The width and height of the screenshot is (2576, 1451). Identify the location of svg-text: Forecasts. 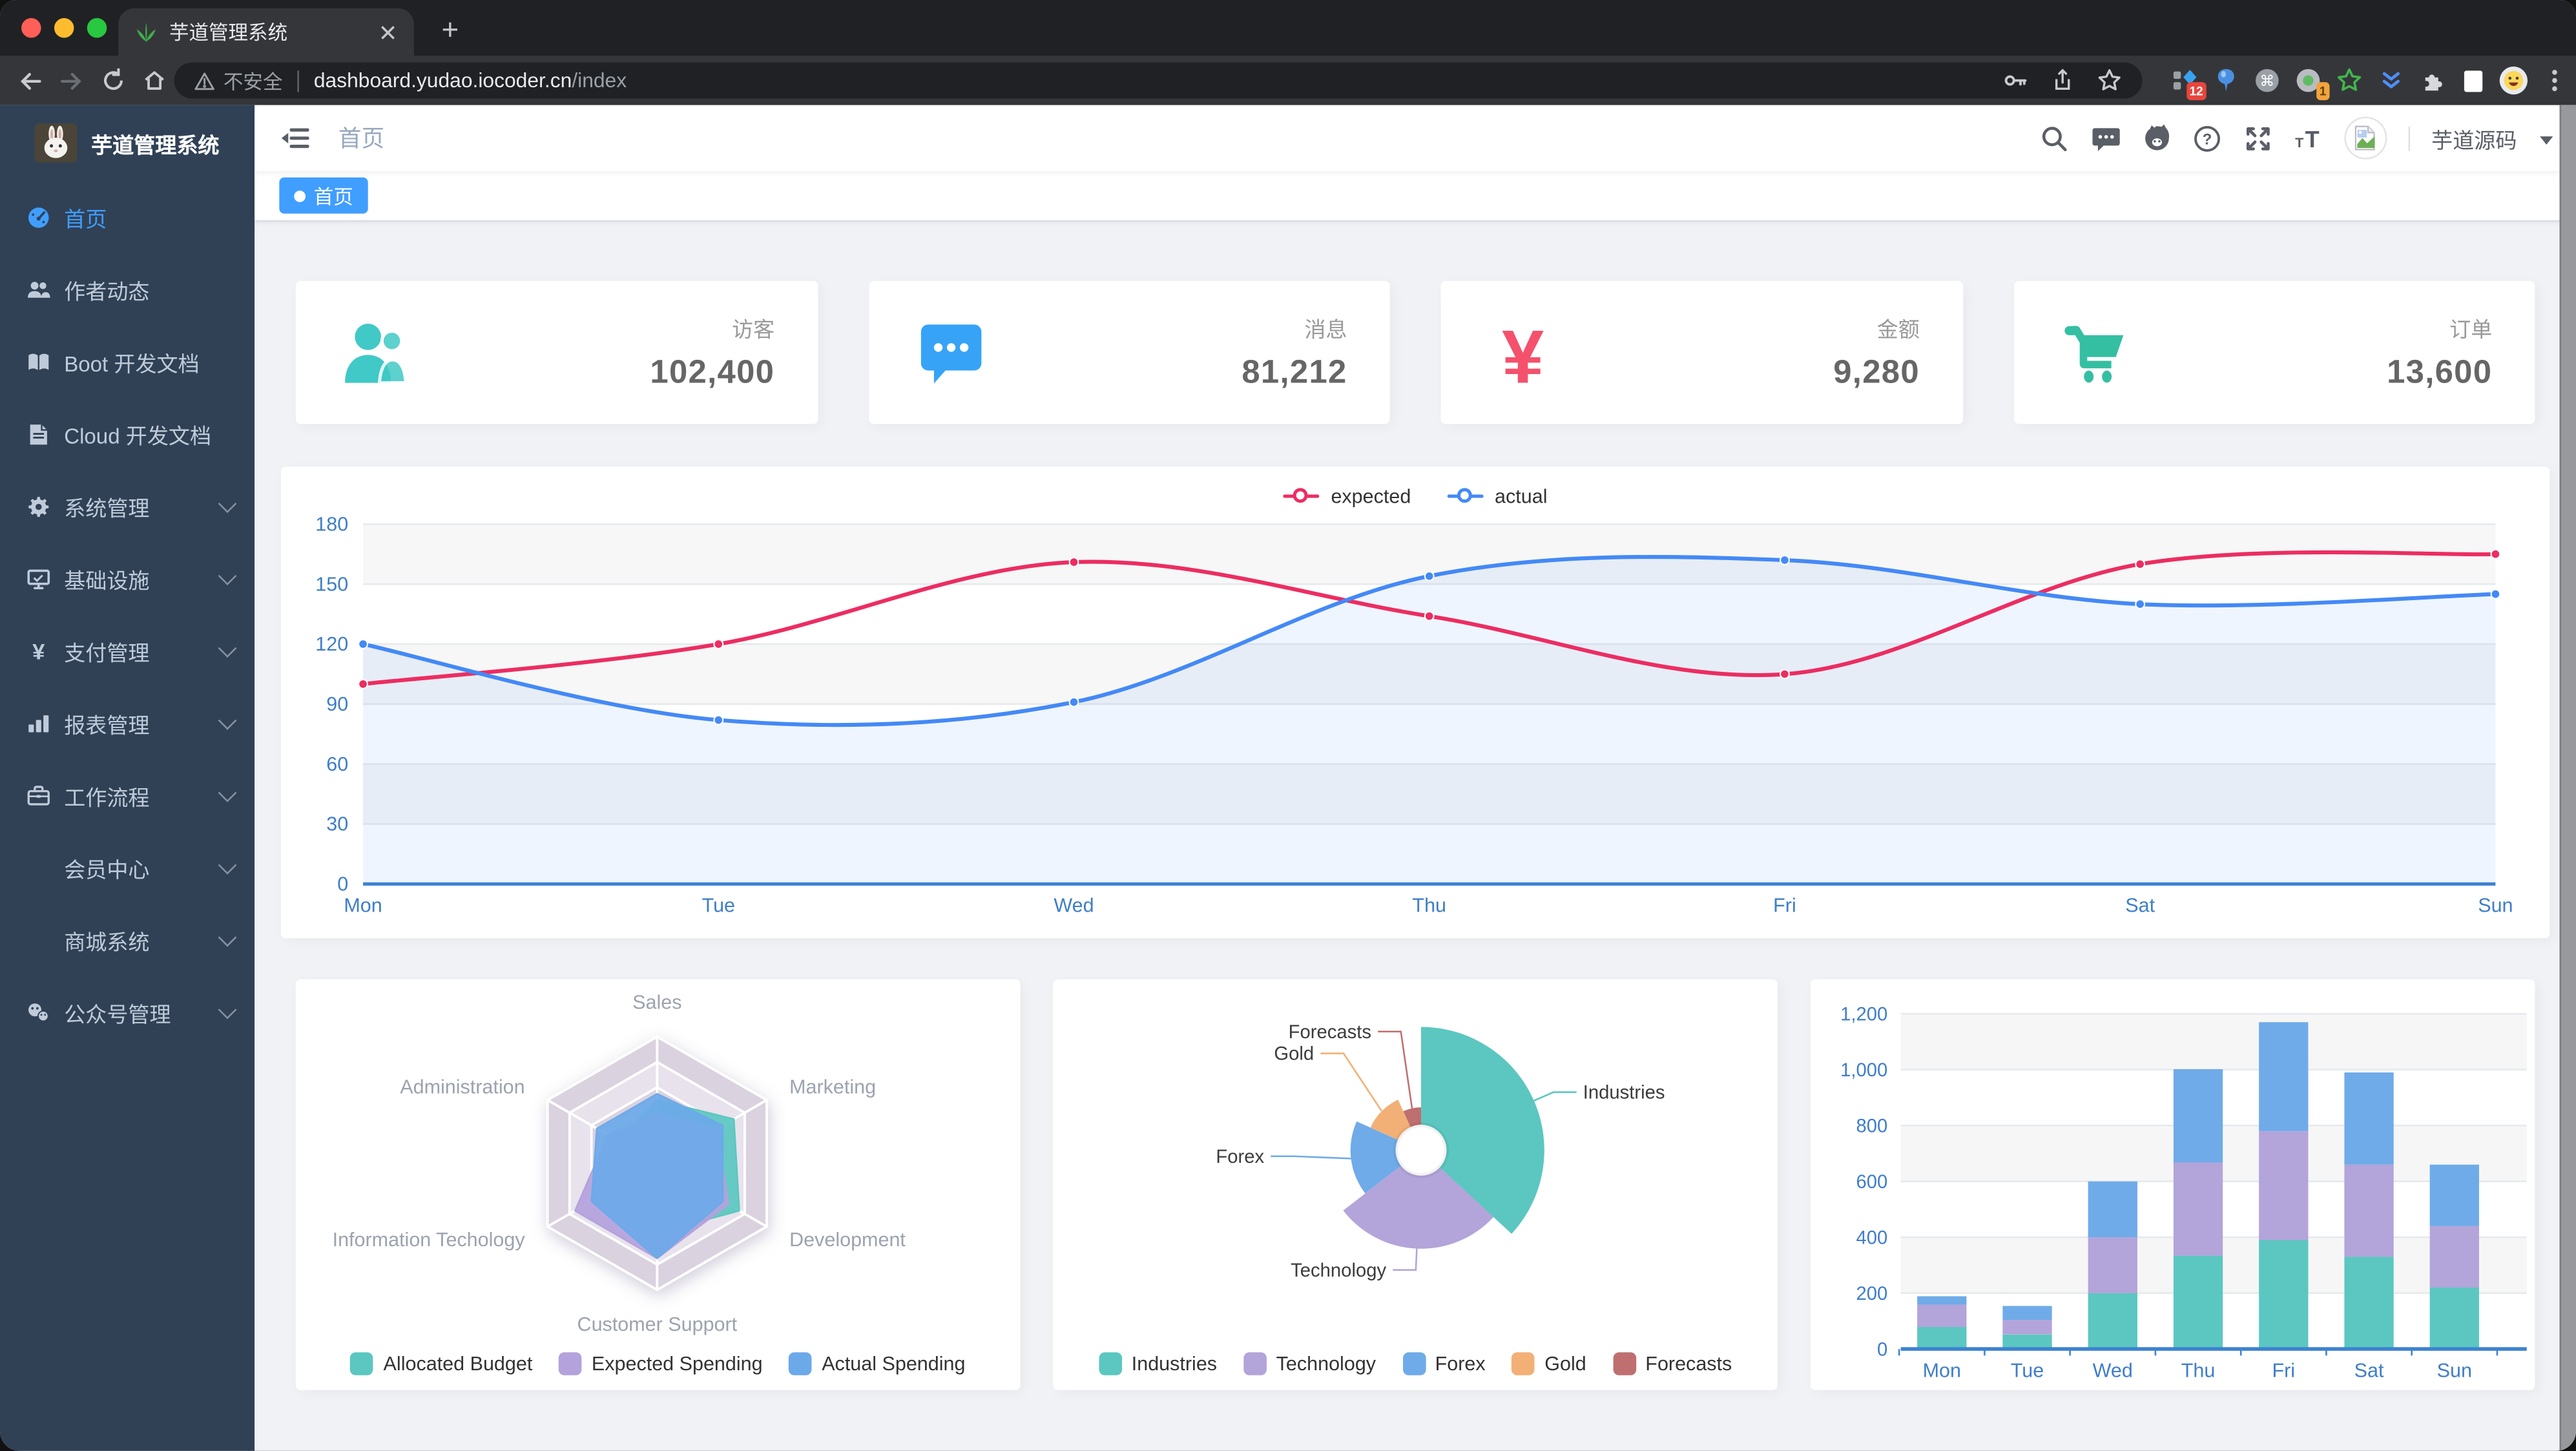
(1330, 1032).